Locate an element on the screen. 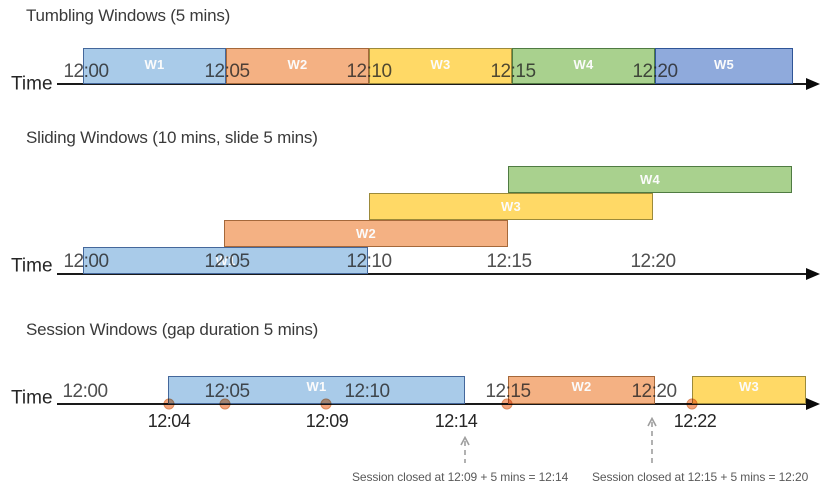  sliding-window-label-w4: W4 is located at coordinates (650, 179).